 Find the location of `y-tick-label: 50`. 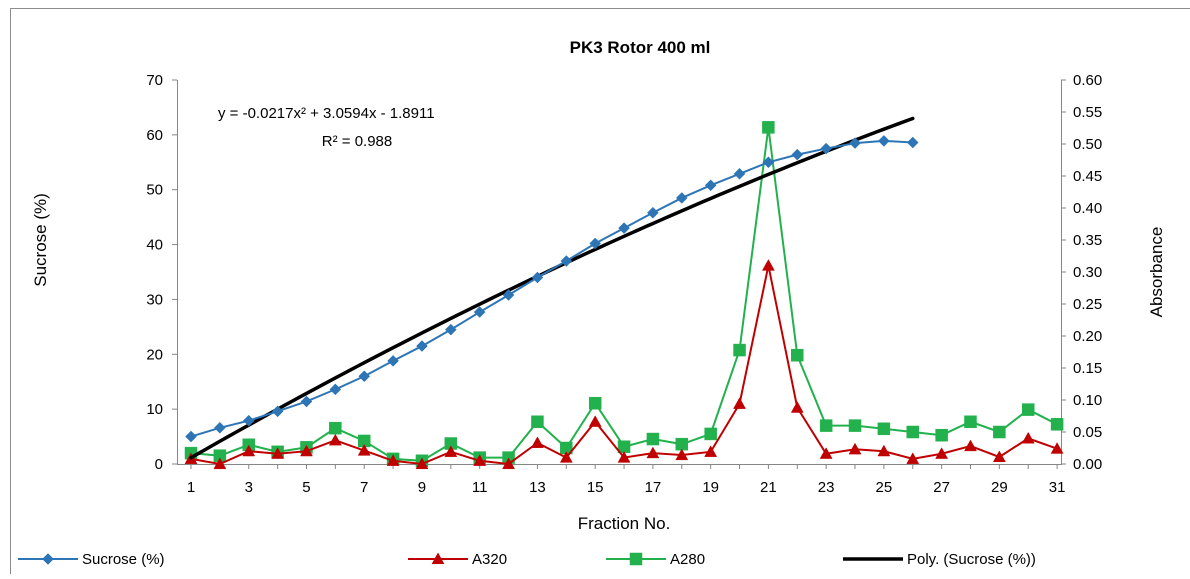

y-tick-label: 50 is located at coordinates (154, 190).